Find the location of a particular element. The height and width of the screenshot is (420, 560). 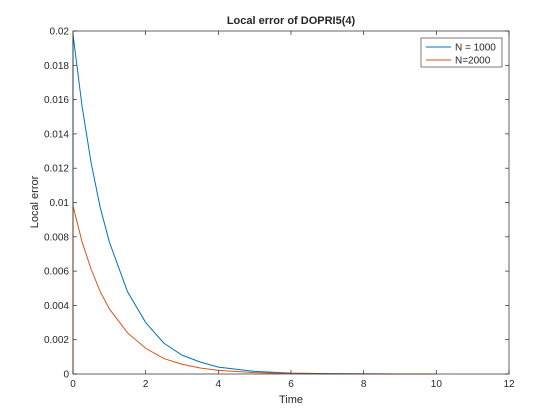

y-tick-label: 0.006 is located at coordinates (56, 272).